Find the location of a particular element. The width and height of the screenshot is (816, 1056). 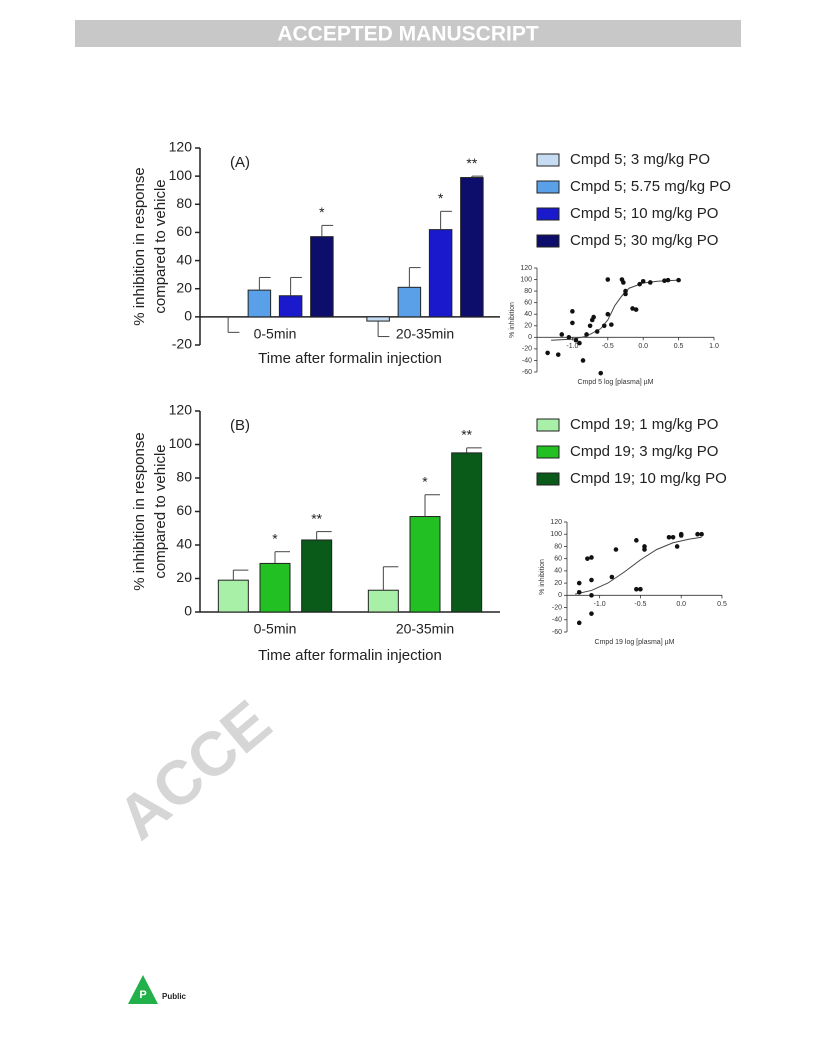

legend-label: Cmpd 5; 30 mg/kg PO is located at coordinates (644, 240).